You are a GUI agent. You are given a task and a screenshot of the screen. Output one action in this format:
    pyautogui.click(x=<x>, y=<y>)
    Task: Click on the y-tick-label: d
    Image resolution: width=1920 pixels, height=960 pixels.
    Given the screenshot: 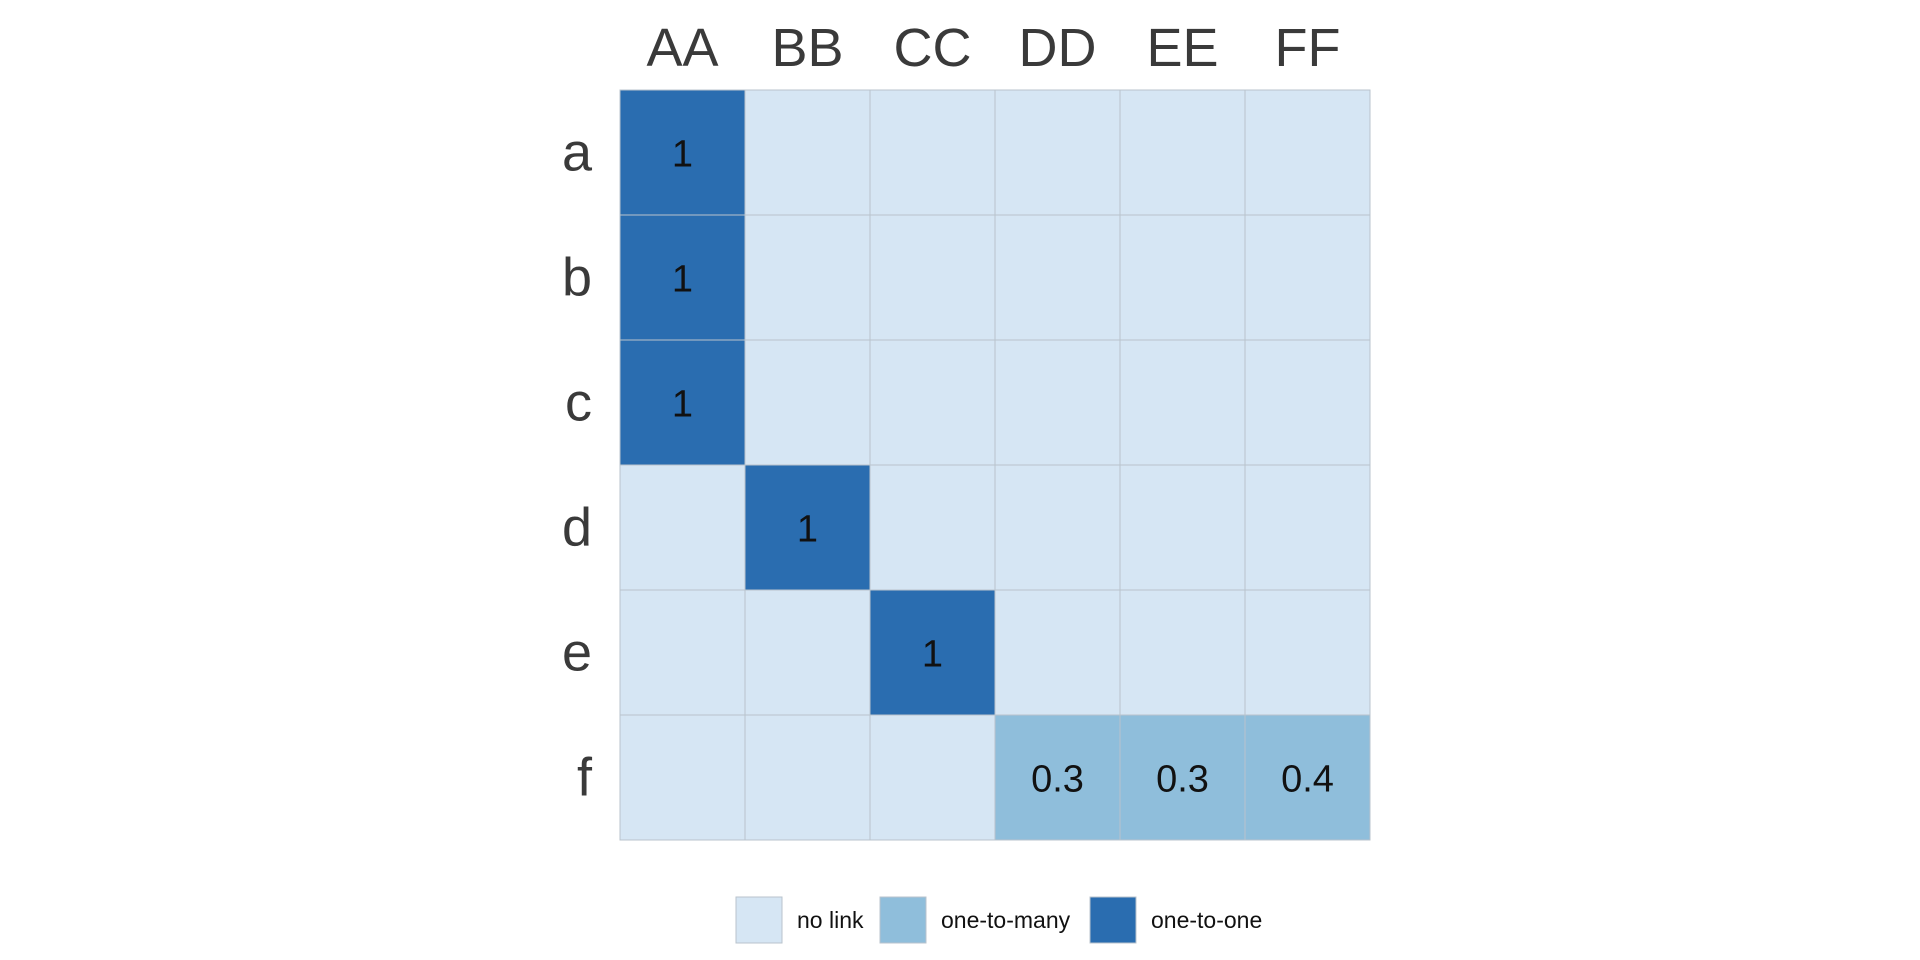 What is the action you would take?
    pyautogui.click(x=577, y=528)
    